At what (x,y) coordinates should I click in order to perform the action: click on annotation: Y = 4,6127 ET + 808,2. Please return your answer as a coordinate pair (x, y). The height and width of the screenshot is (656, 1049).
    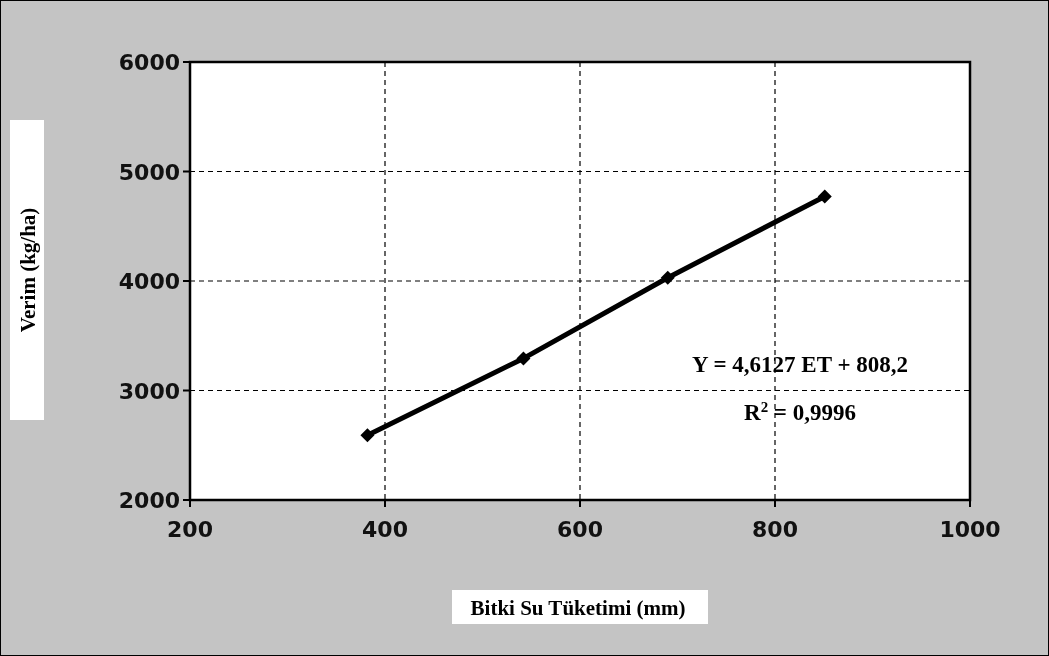
    Looking at the image, I should click on (800, 364).